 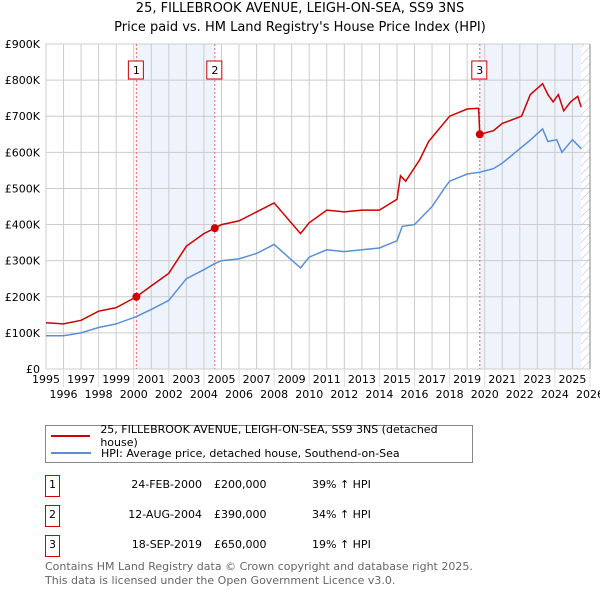 What do you see at coordinates (415, 394) in the screenshot?
I see `x-tick-label: 2016` at bounding box center [415, 394].